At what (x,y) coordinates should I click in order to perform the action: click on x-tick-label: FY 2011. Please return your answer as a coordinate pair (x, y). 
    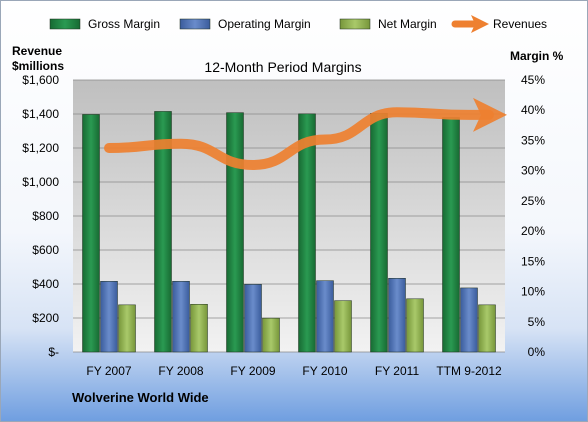
    Looking at the image, I should click on (397, 371).